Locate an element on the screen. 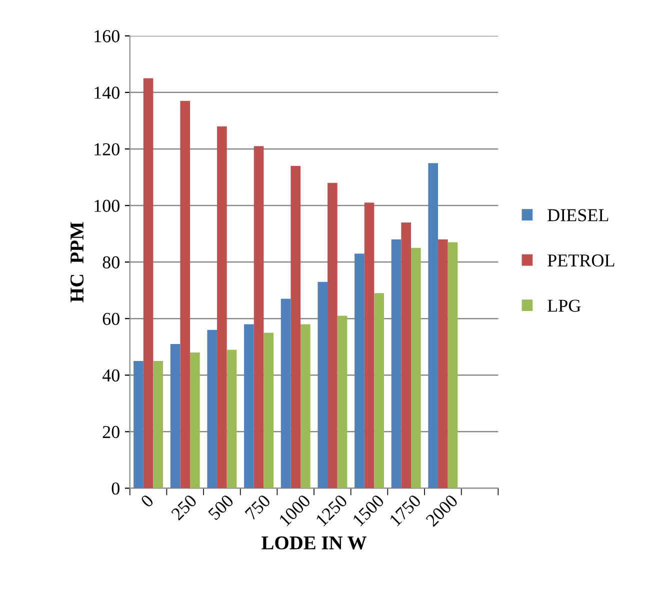 The image size is (666, 608). y-axis-title: HC PPM is located at coordinates (77, 262).